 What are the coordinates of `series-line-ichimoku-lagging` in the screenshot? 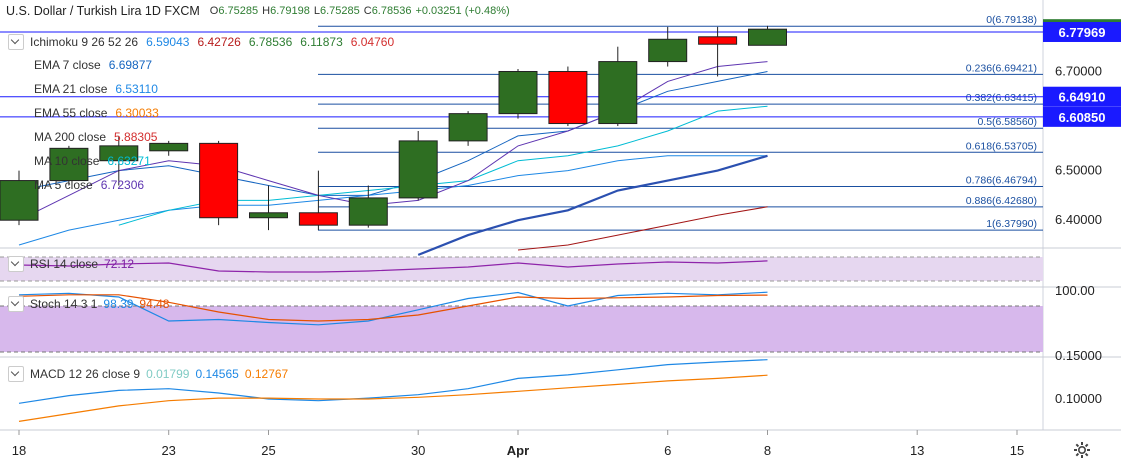 It's located at (642, 228).